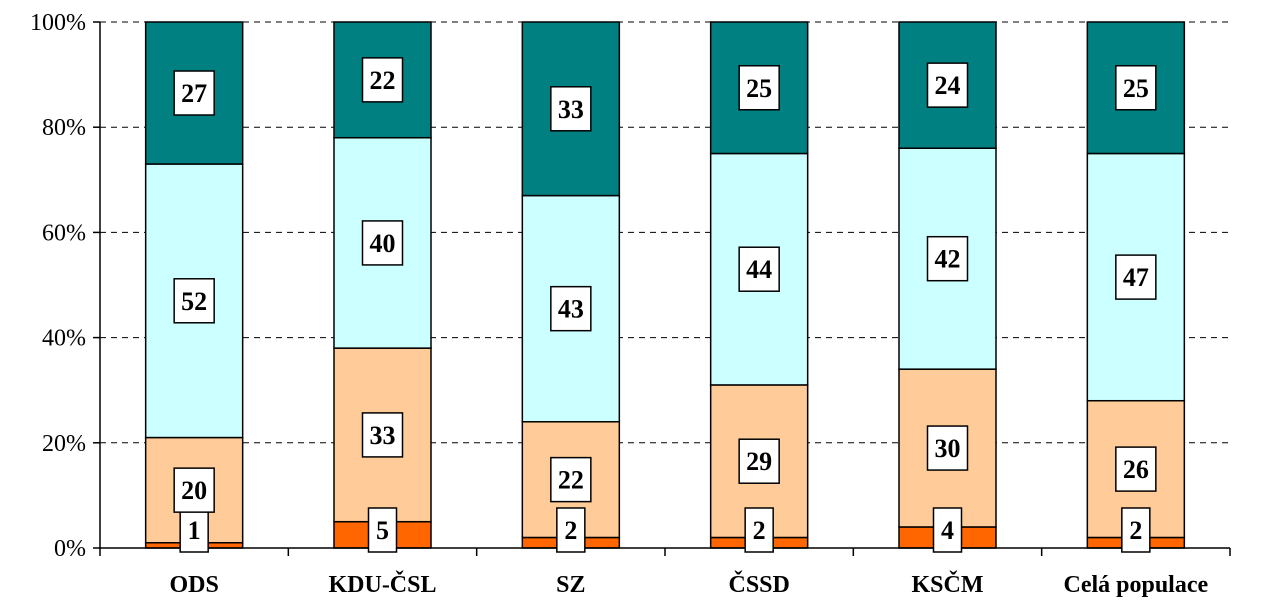 The height and width of the screenshot is (606, 1263). I want to click on data-label: 20, so click(194, 490).